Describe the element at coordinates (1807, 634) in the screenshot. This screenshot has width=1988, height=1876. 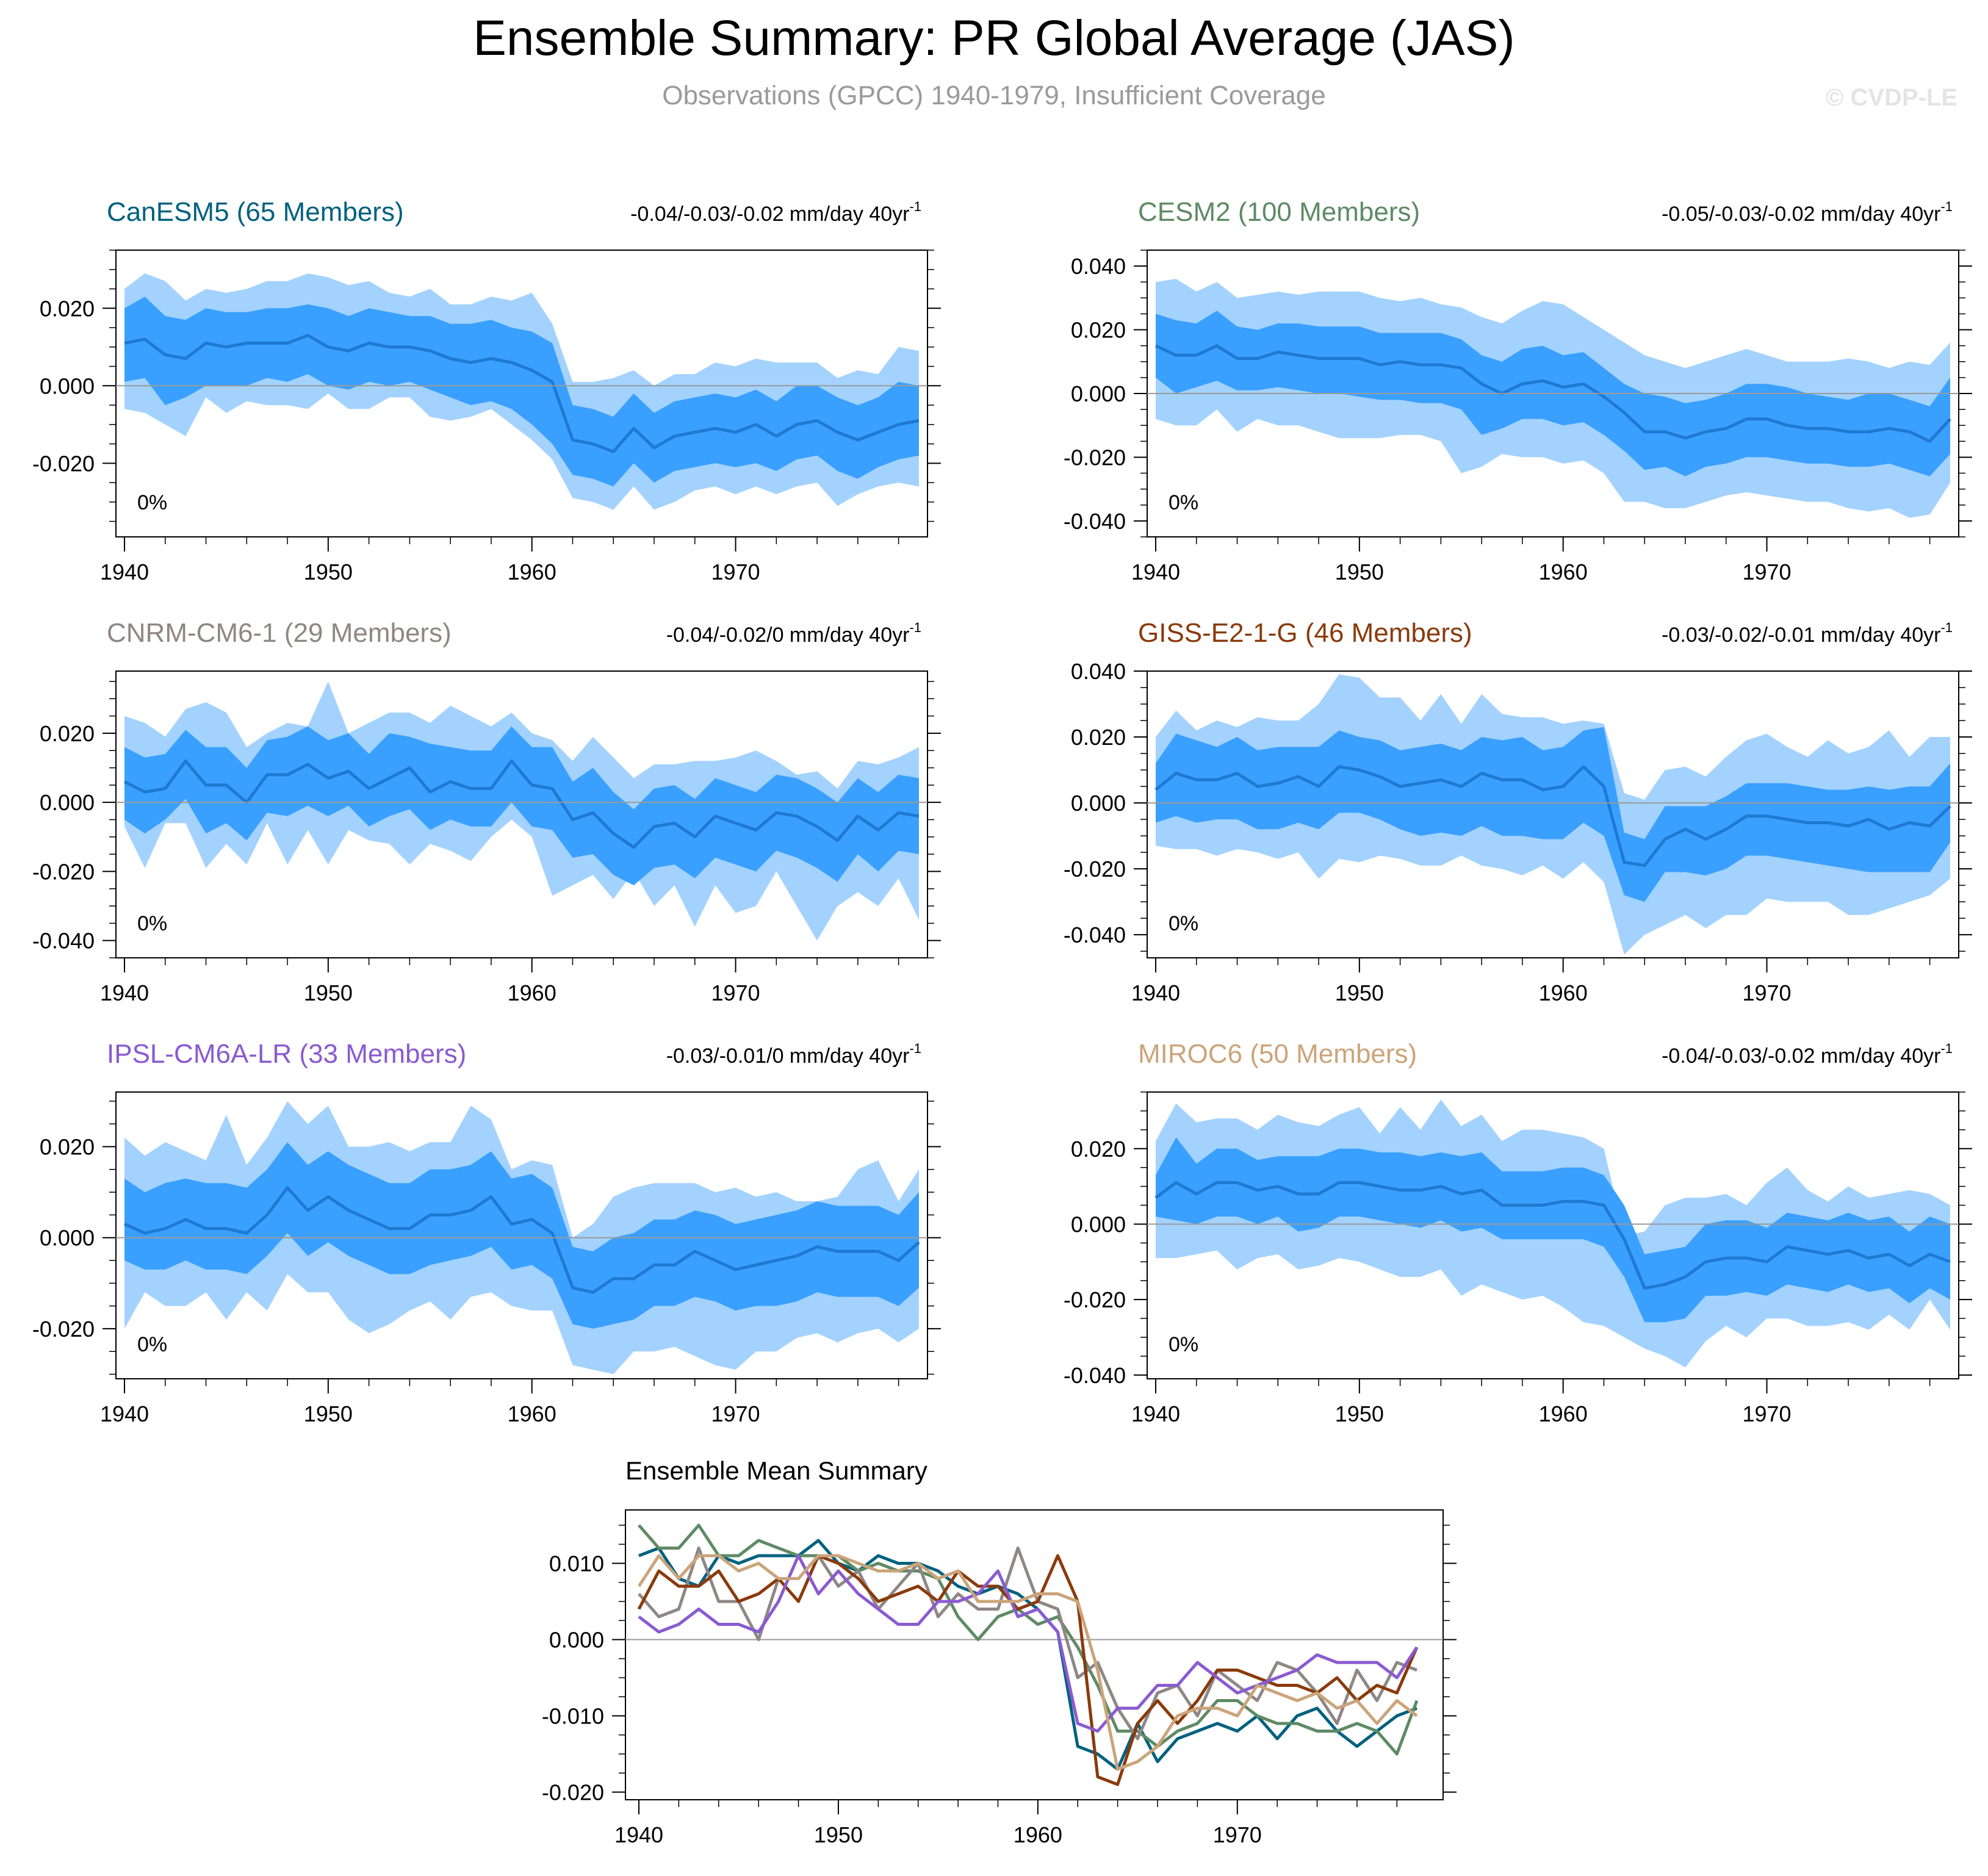
I see `trend-label: -0.03/-0.02/-0.01 mm/day 40yr-1` at that location.